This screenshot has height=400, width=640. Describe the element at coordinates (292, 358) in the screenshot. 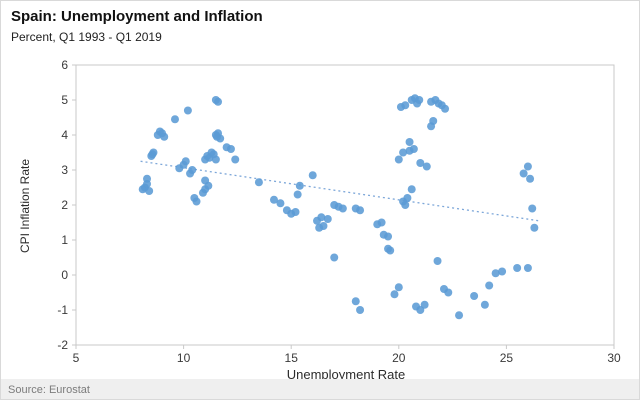

I see `x-tick-label: 15` at that location.